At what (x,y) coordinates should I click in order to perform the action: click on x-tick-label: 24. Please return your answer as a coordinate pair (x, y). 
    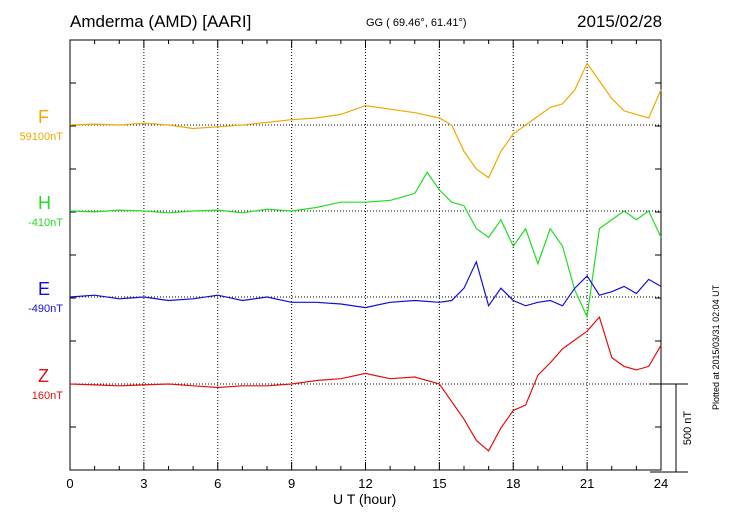
    Looking at the image, I should click on (661, 483).